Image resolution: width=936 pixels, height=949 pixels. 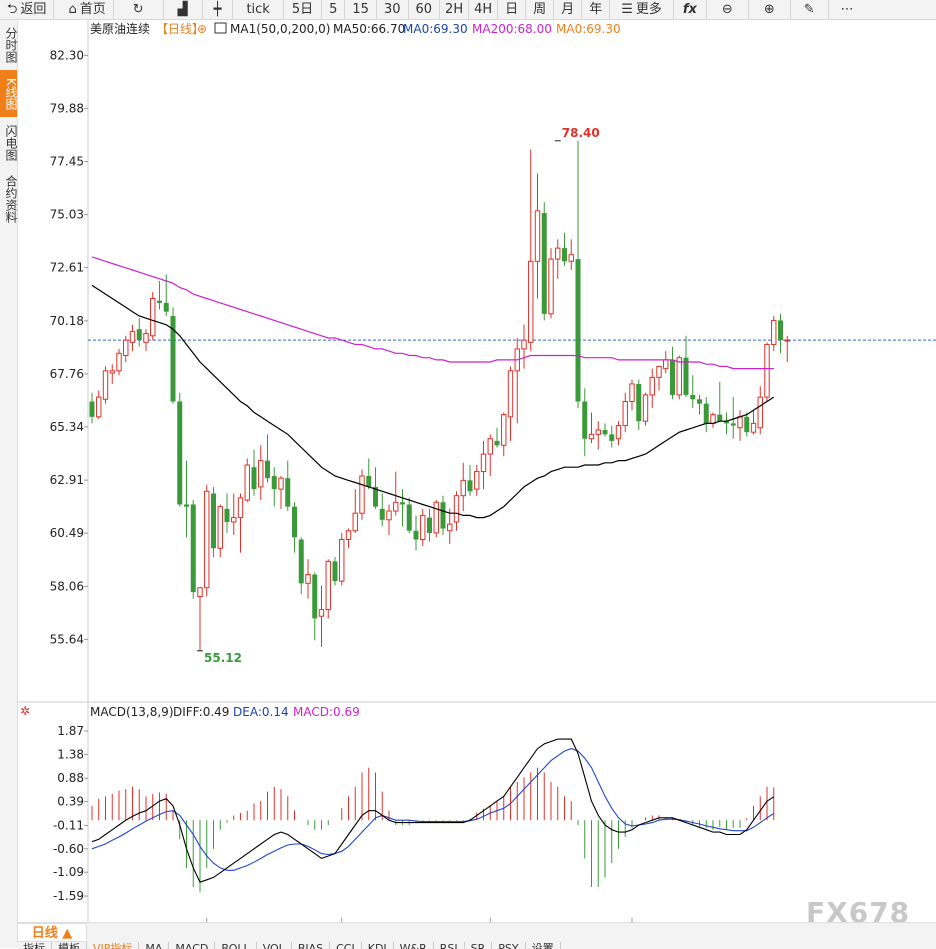 What do you see at coordinates (346, 945) in the screenshot?
I see `tab-cci: CCI` at bounding box center [346, 945].